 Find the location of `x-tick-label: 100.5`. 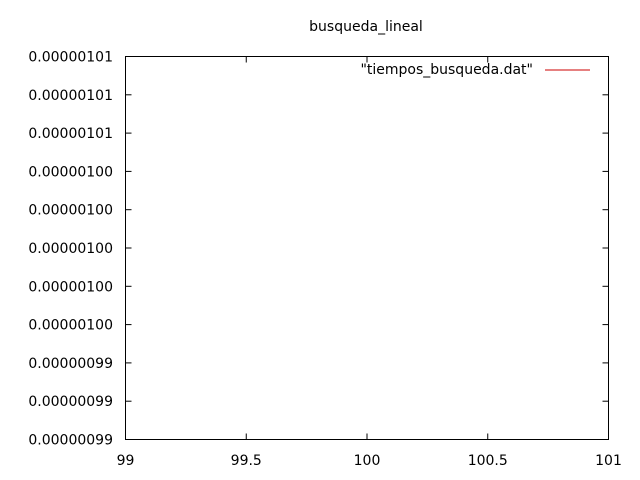

x-tick-label: 100.5 is located at coordinates (488, 461).